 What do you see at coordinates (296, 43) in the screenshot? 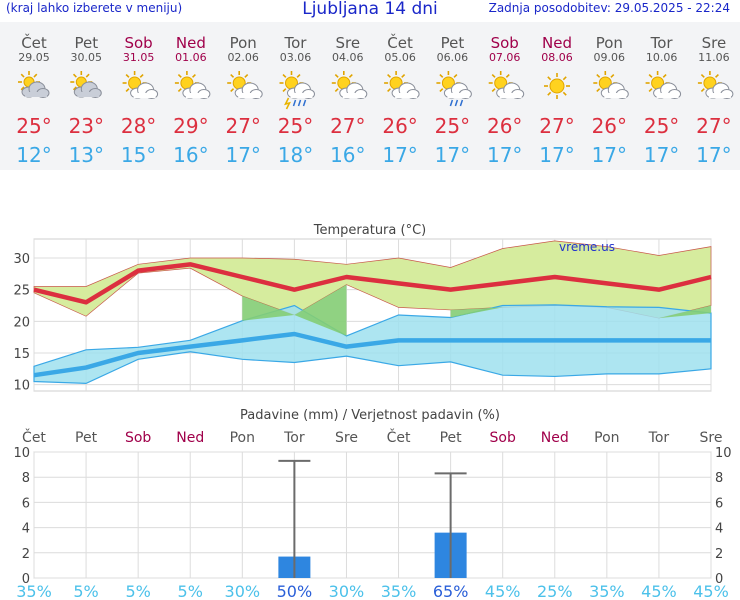
I see `day-name: Tor` at bounding box center [296, 43].